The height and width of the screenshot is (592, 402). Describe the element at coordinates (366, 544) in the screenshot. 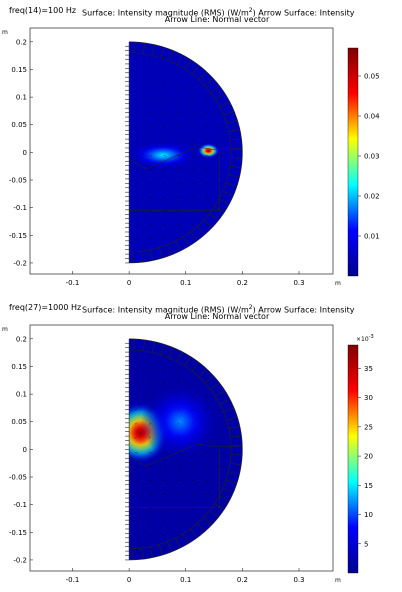

I see `colorbar-tick-label: 5` at that location.